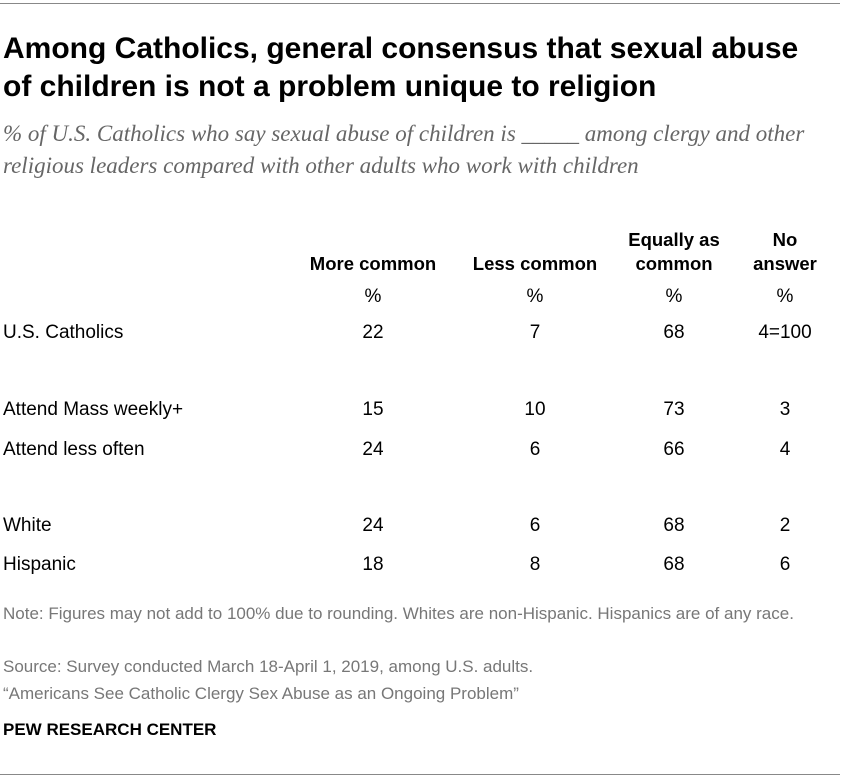  What do you see at coordinates (535, 564) in the screenshot?
I see `table-cell: 8` at bounding box center [535, 564].